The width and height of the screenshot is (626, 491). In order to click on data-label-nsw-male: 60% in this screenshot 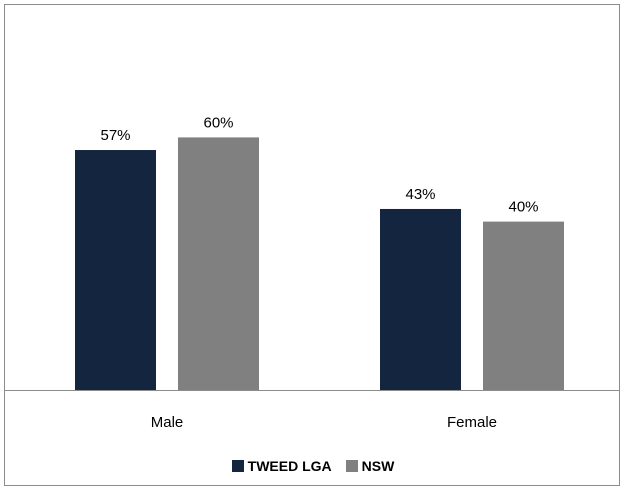, I will do `click(218, 122)`.